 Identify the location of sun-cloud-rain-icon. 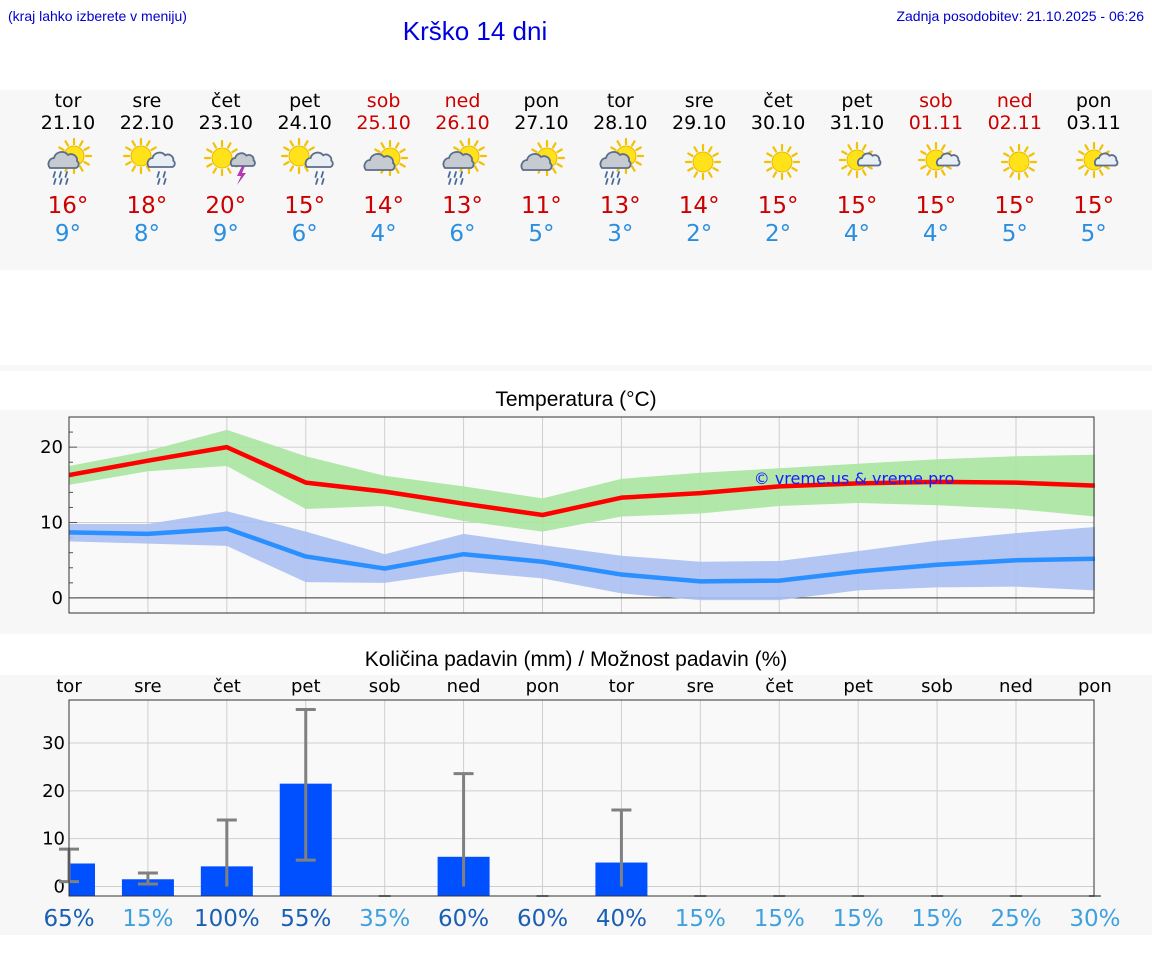
(464, 161).